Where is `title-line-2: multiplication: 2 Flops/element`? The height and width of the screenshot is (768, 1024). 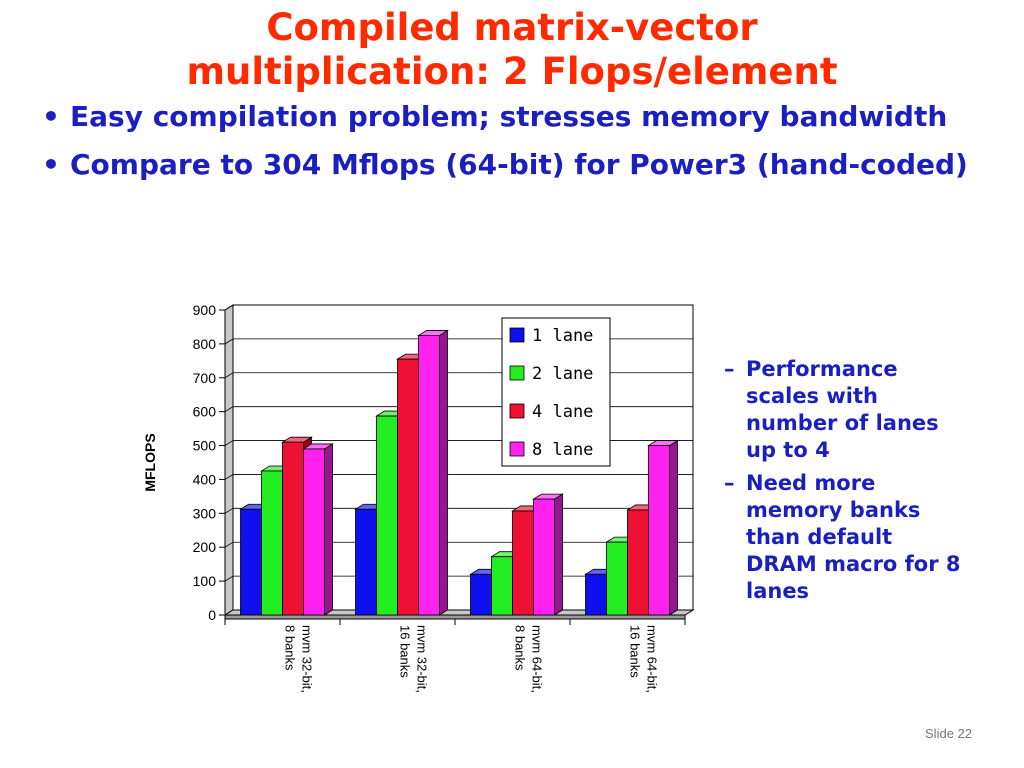
title-line-2: multiplication: 2 Flops/element is located at coordinates (512, 71).